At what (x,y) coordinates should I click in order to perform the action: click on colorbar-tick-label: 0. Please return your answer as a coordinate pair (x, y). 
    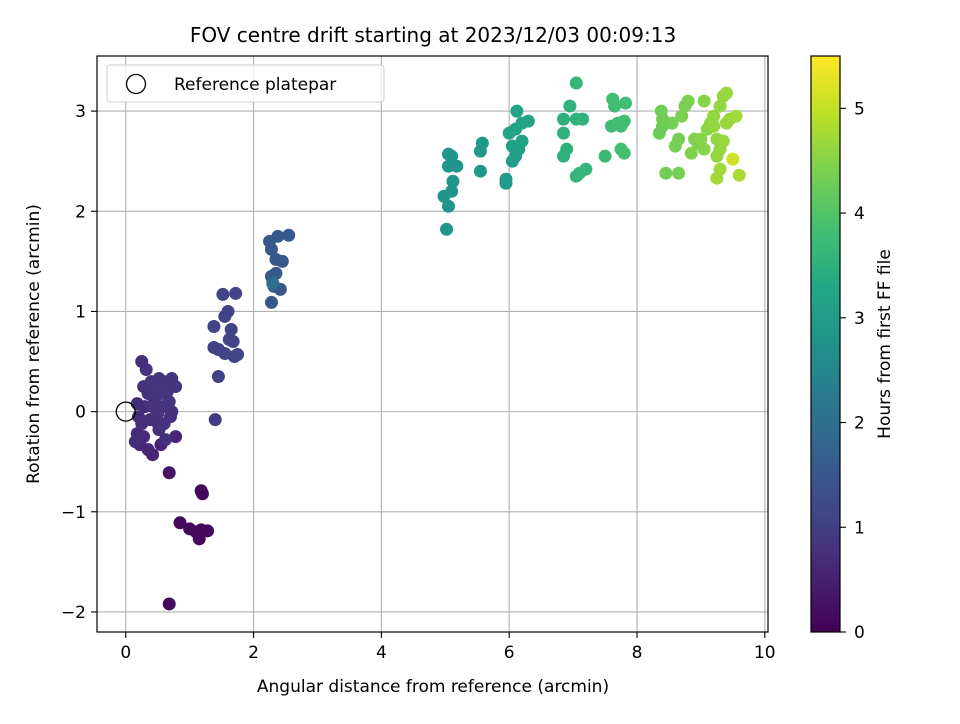
    Looking at the image, I should click on (859, 633).